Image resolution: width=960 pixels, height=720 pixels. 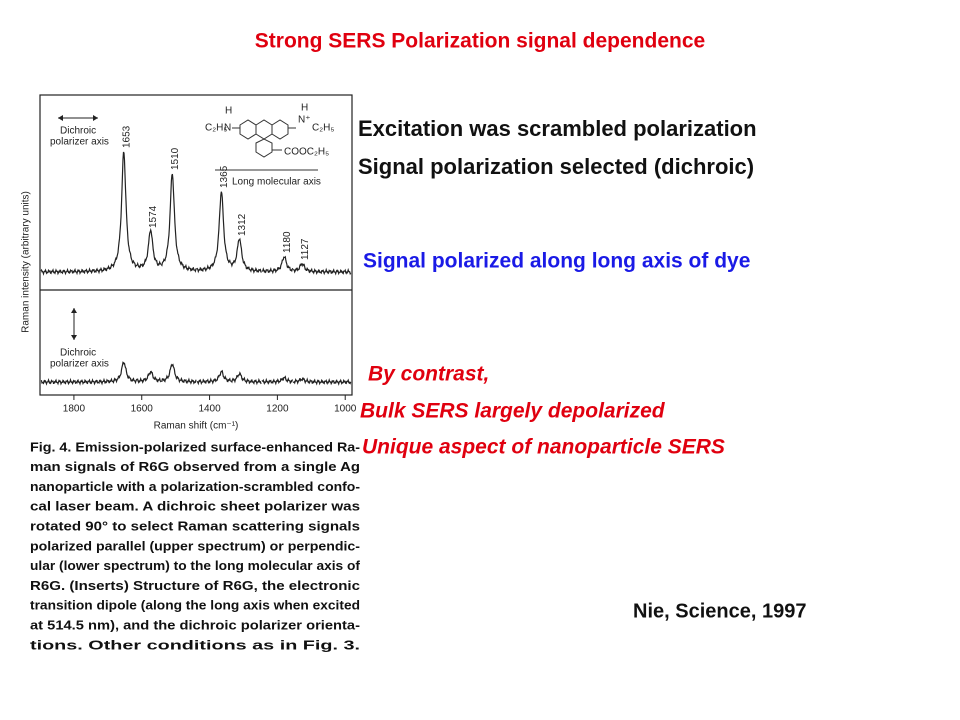 I want to click on chem-label: N, so click(x=227, y=128).